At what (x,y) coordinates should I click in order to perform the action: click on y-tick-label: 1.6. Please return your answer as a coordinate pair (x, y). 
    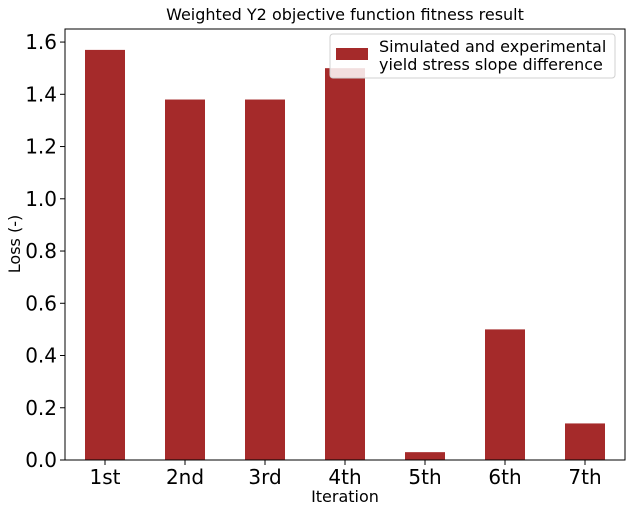
    Looking at the image, I should click on (41, 42).